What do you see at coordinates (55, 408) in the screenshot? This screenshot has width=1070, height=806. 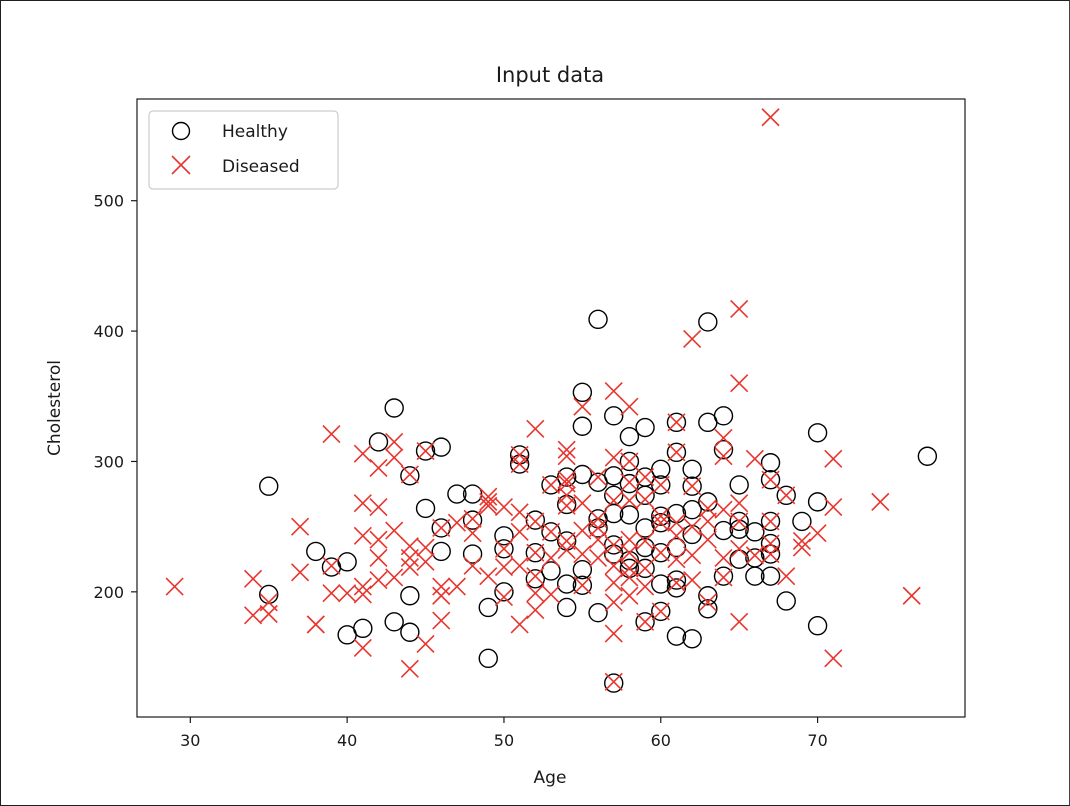 I see `y-axis-title: Cholesterol` at bounding box center [55, 408].